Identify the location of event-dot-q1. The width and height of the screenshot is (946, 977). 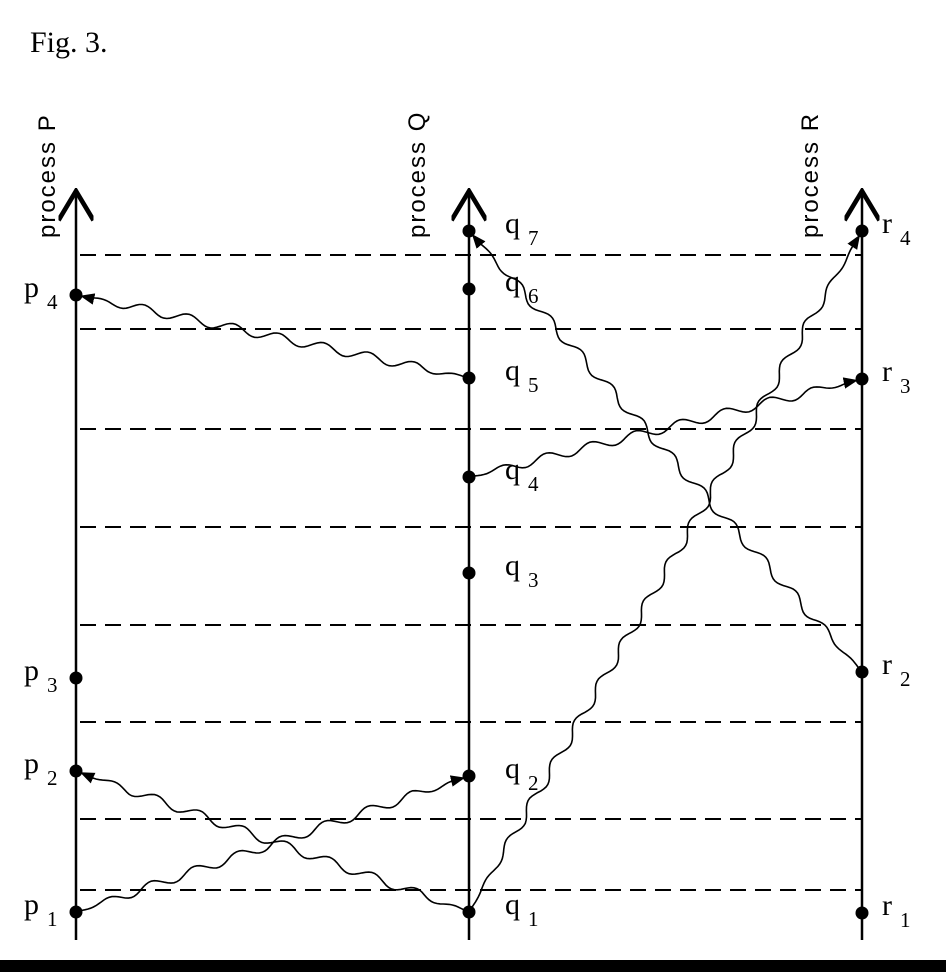
(469, 912).